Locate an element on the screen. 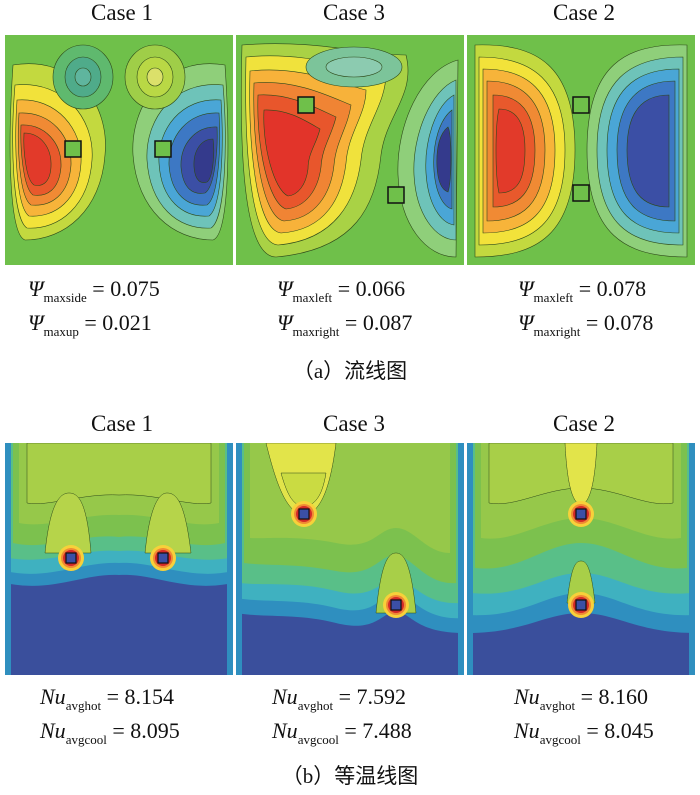 The height and width of the screenshot is (795, 700). iso-case3-value-1: Nuavghot = 7.592 is located at coordinates (339, 698).